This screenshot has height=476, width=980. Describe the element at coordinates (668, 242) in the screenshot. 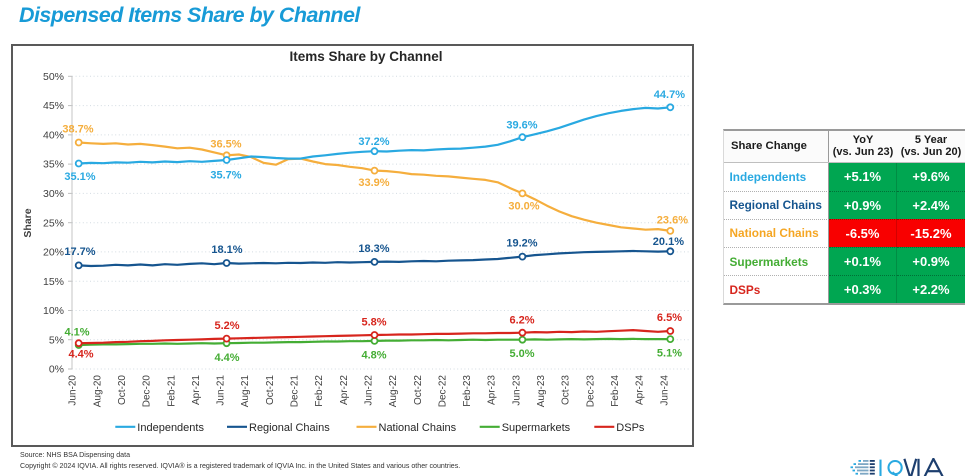

I see `svg-text: 20.1%` at that location.